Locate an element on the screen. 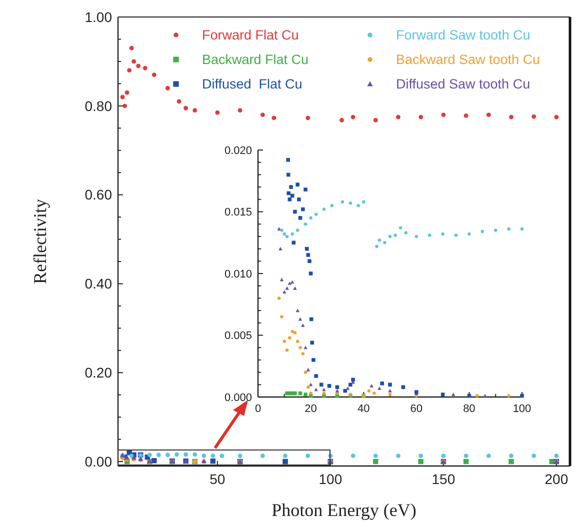 The image size is (583, 527). legend-label: Backward Saw tooth Cu is located at coordinates (468, 60).